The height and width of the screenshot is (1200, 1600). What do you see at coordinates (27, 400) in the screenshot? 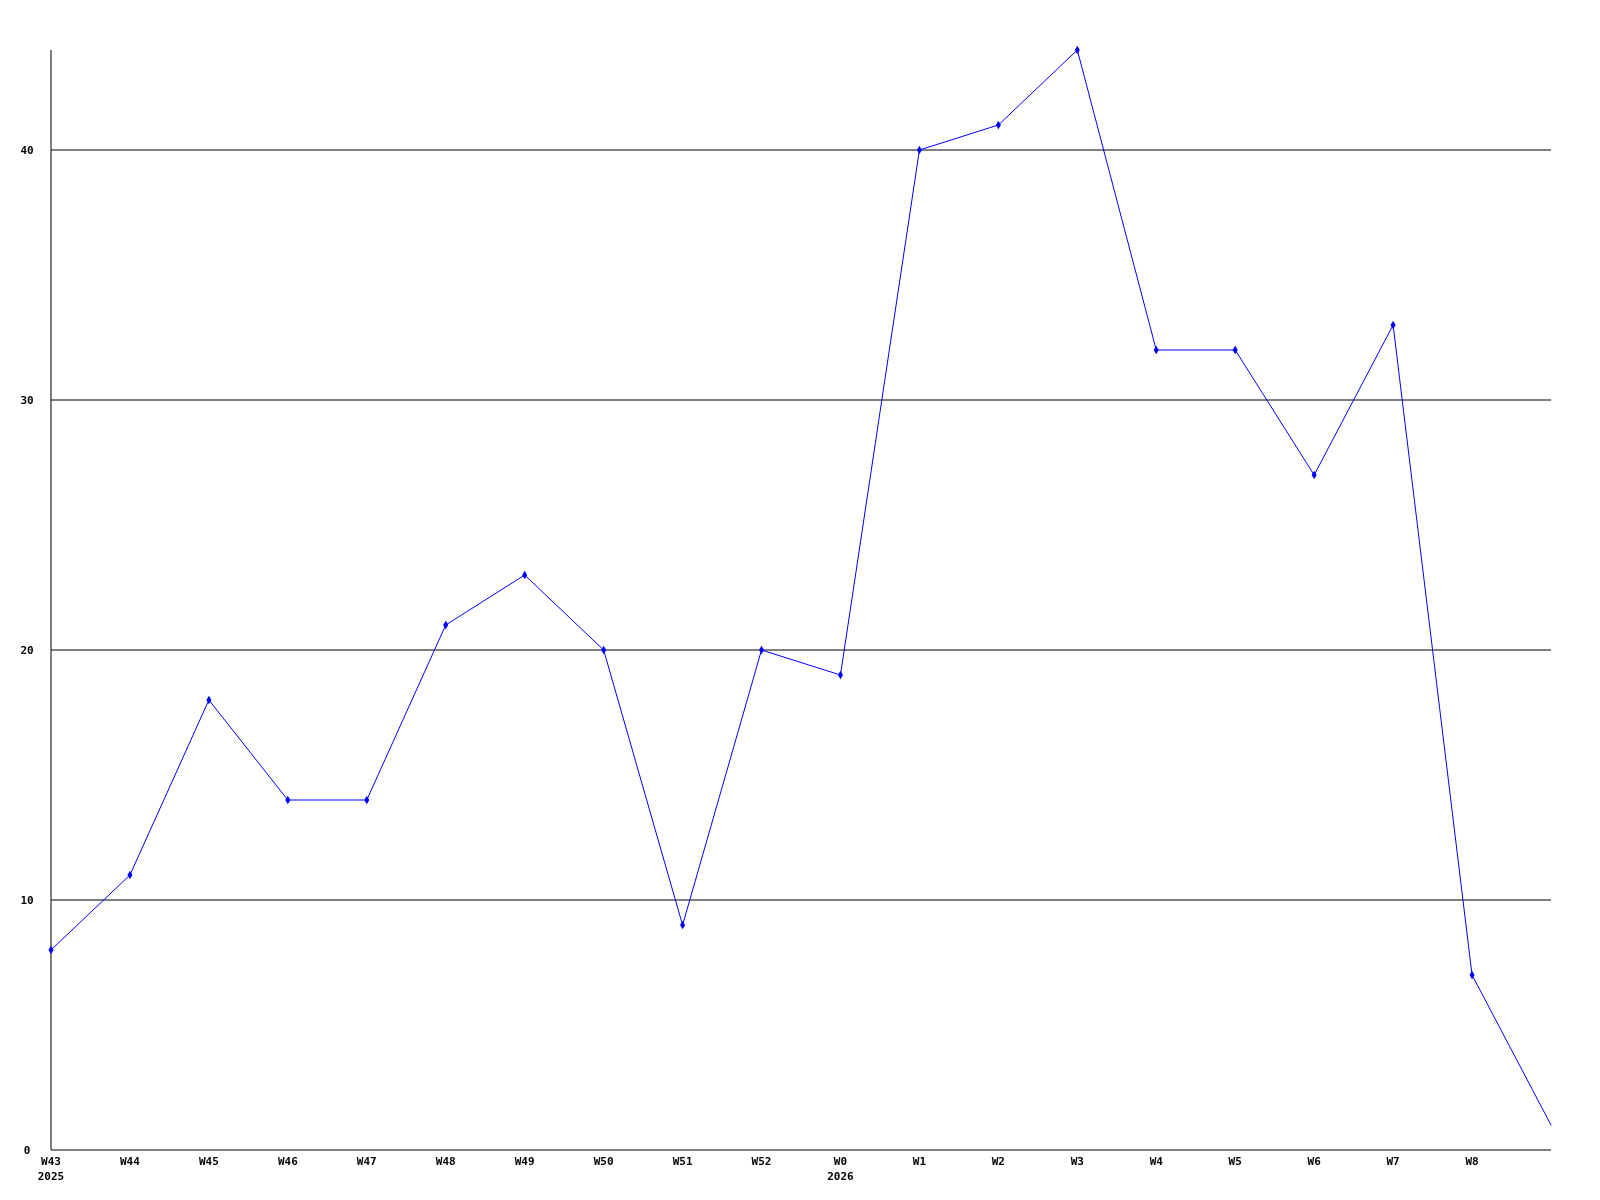
I see `y-tick-label: 30` at bounding box center [27, 400].